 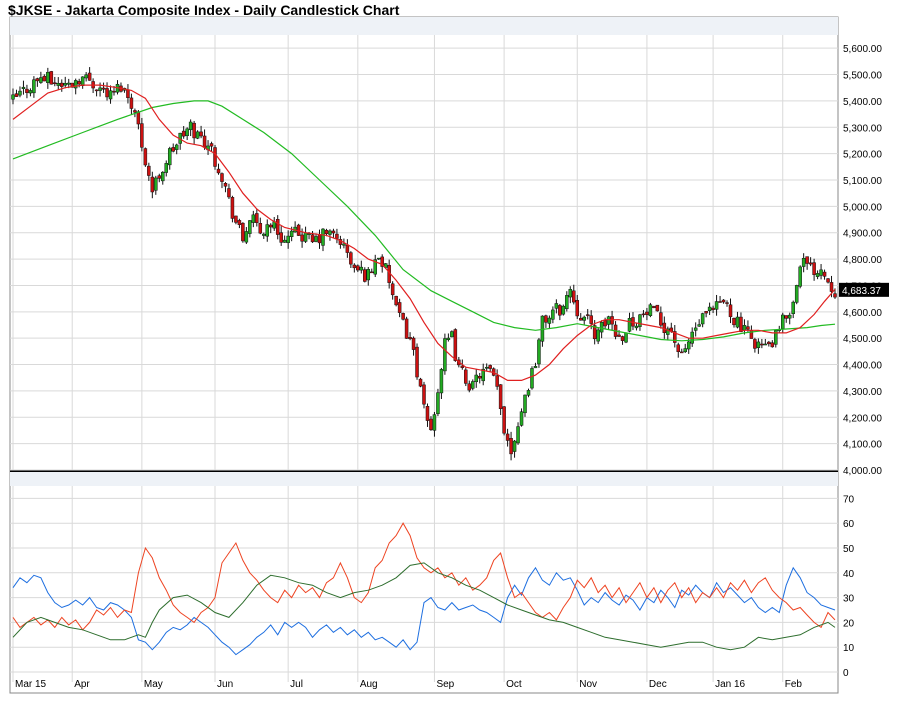 What do you see at coordinates (862, 181) in the screenshot?
I see `price-axis-tick-label: 5,100.00` at bounding box center [862, 181].